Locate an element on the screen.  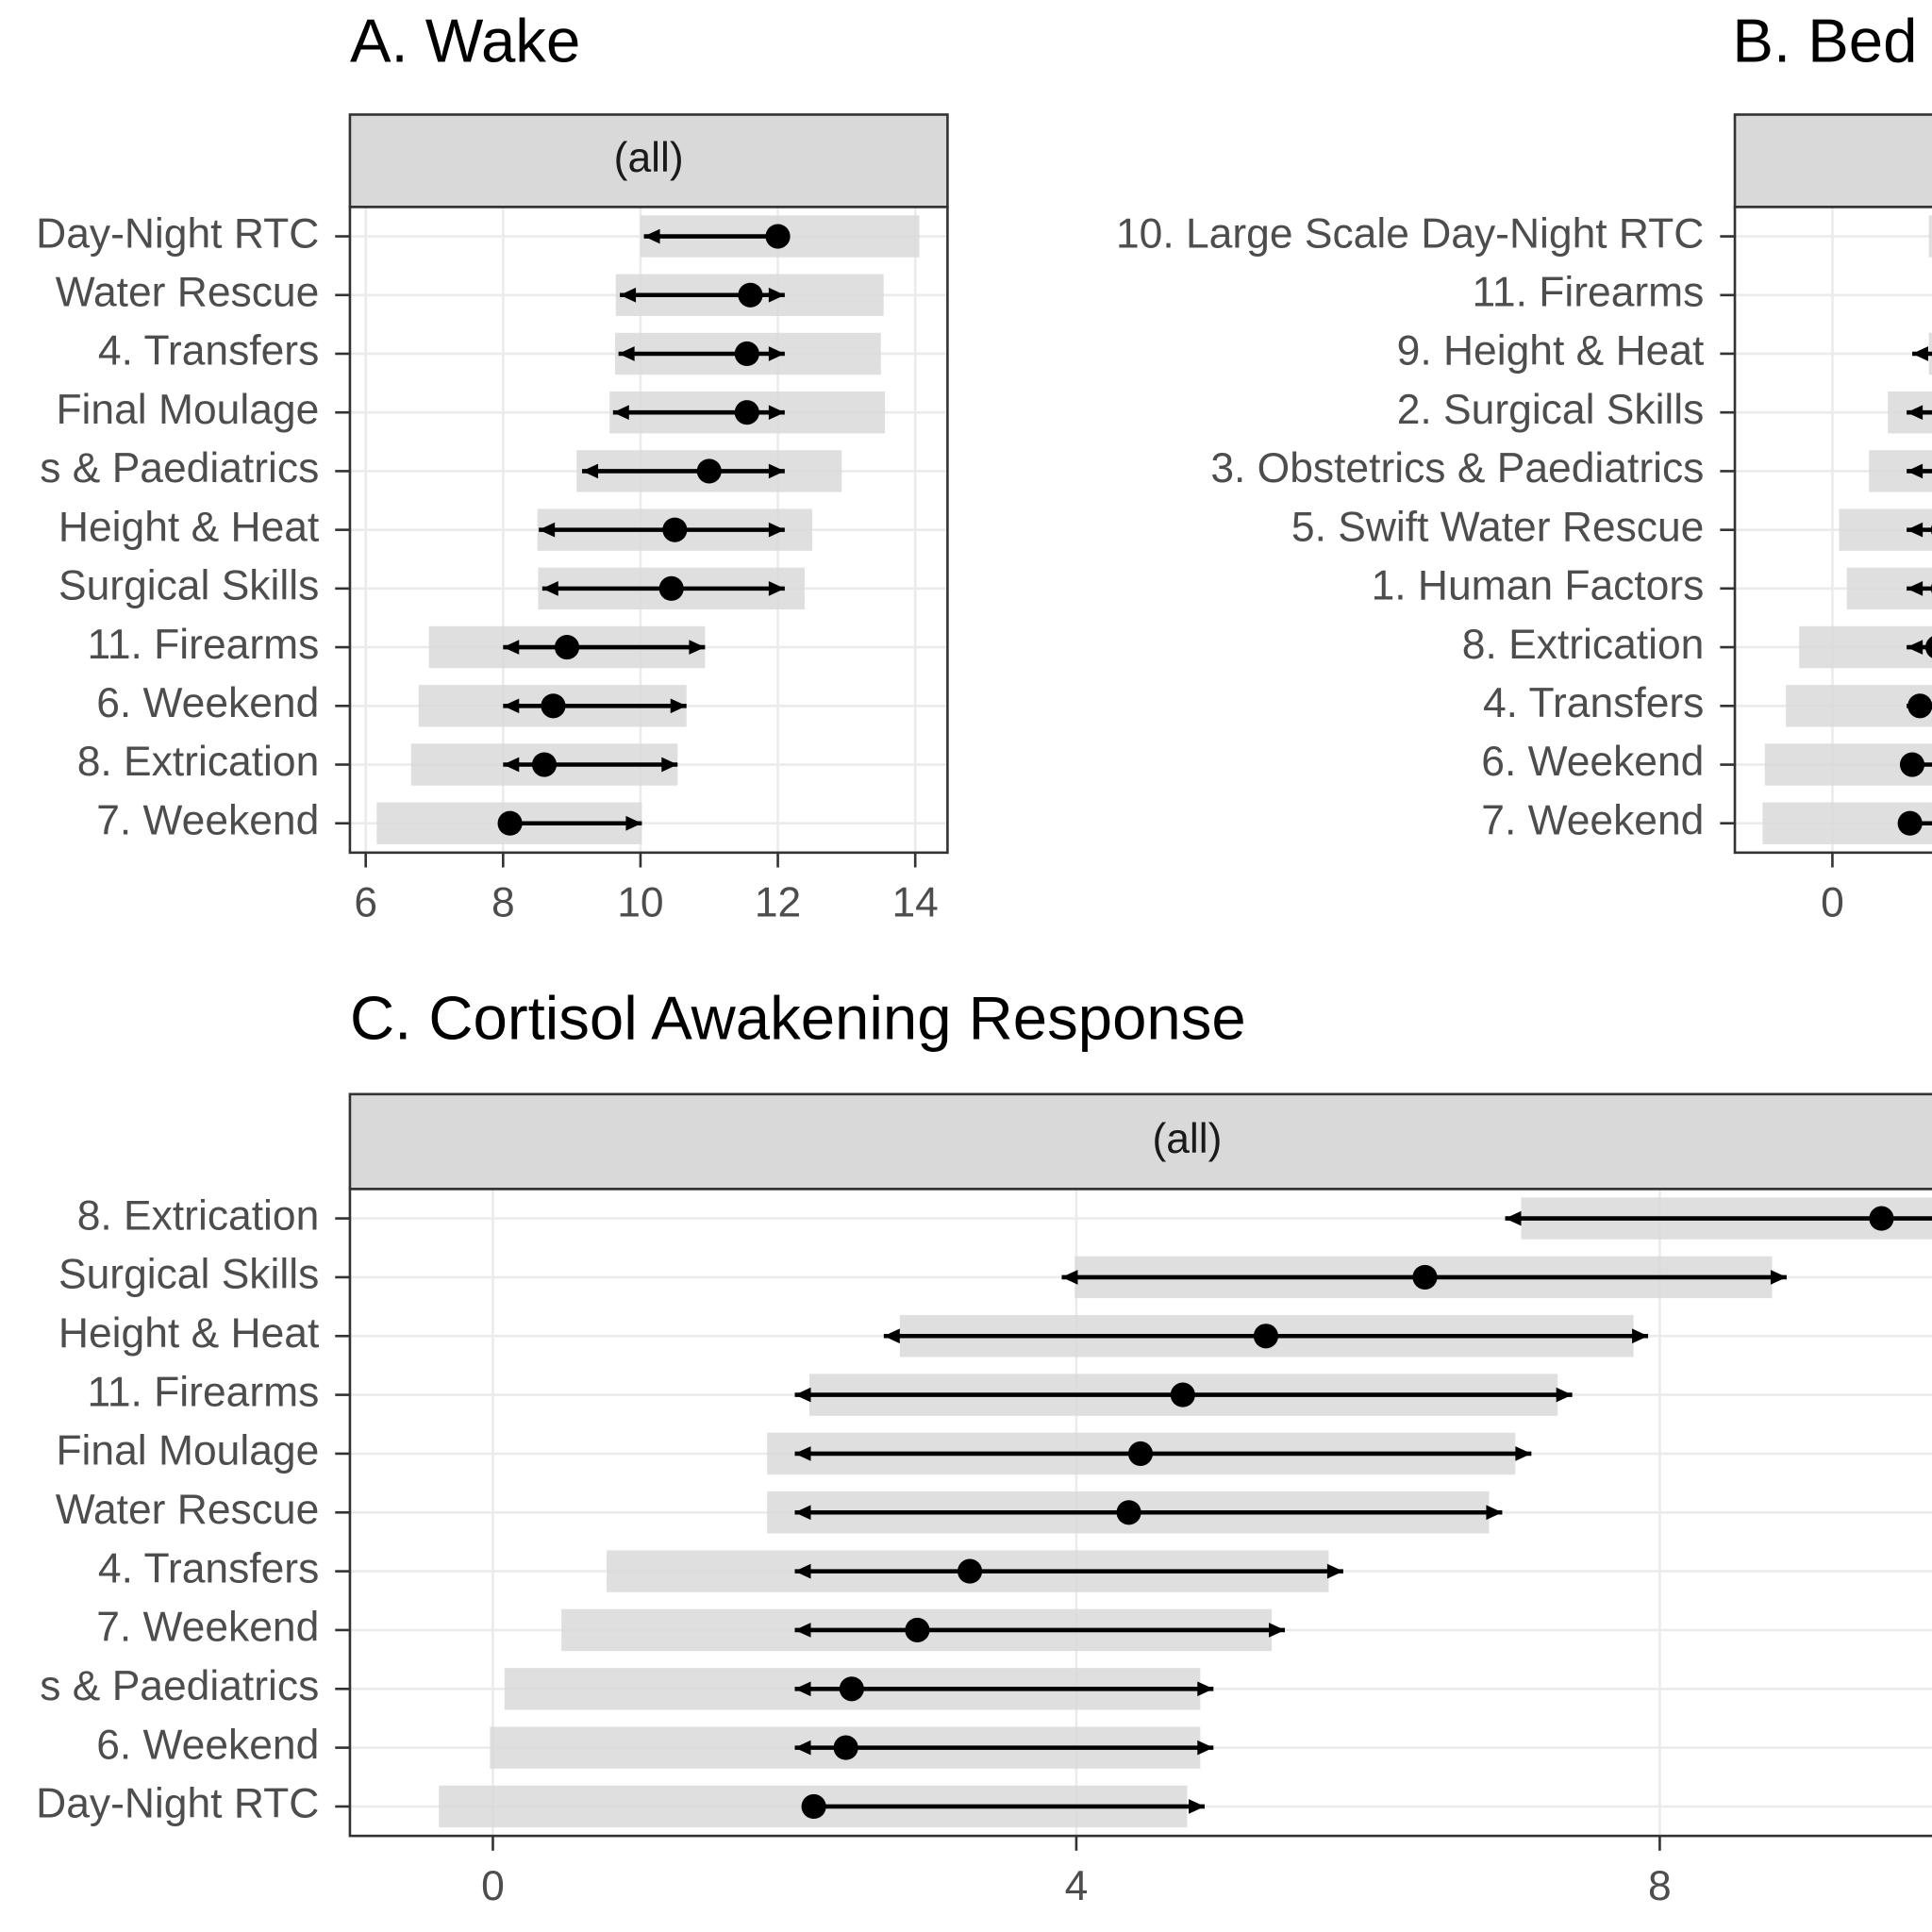
y-tick-label: 2. Surgical Skills is located at coordinates (1551, 410).